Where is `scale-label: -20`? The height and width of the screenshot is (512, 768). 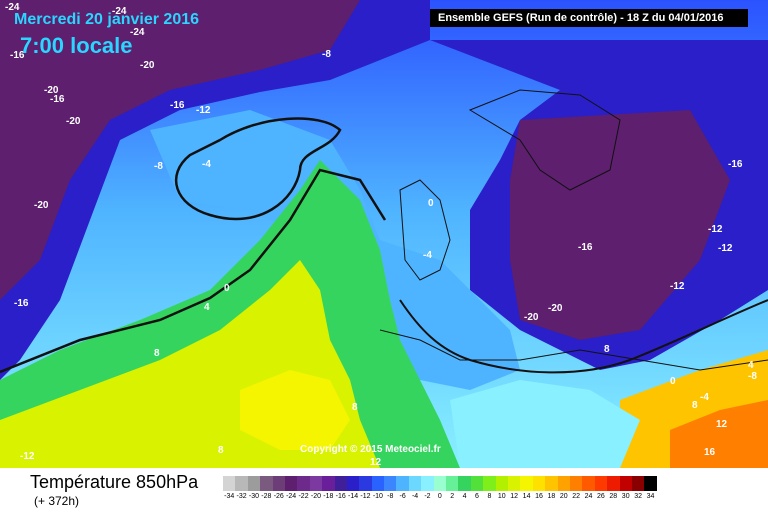
scale-label: -20 is located at coordinates (315, 496).